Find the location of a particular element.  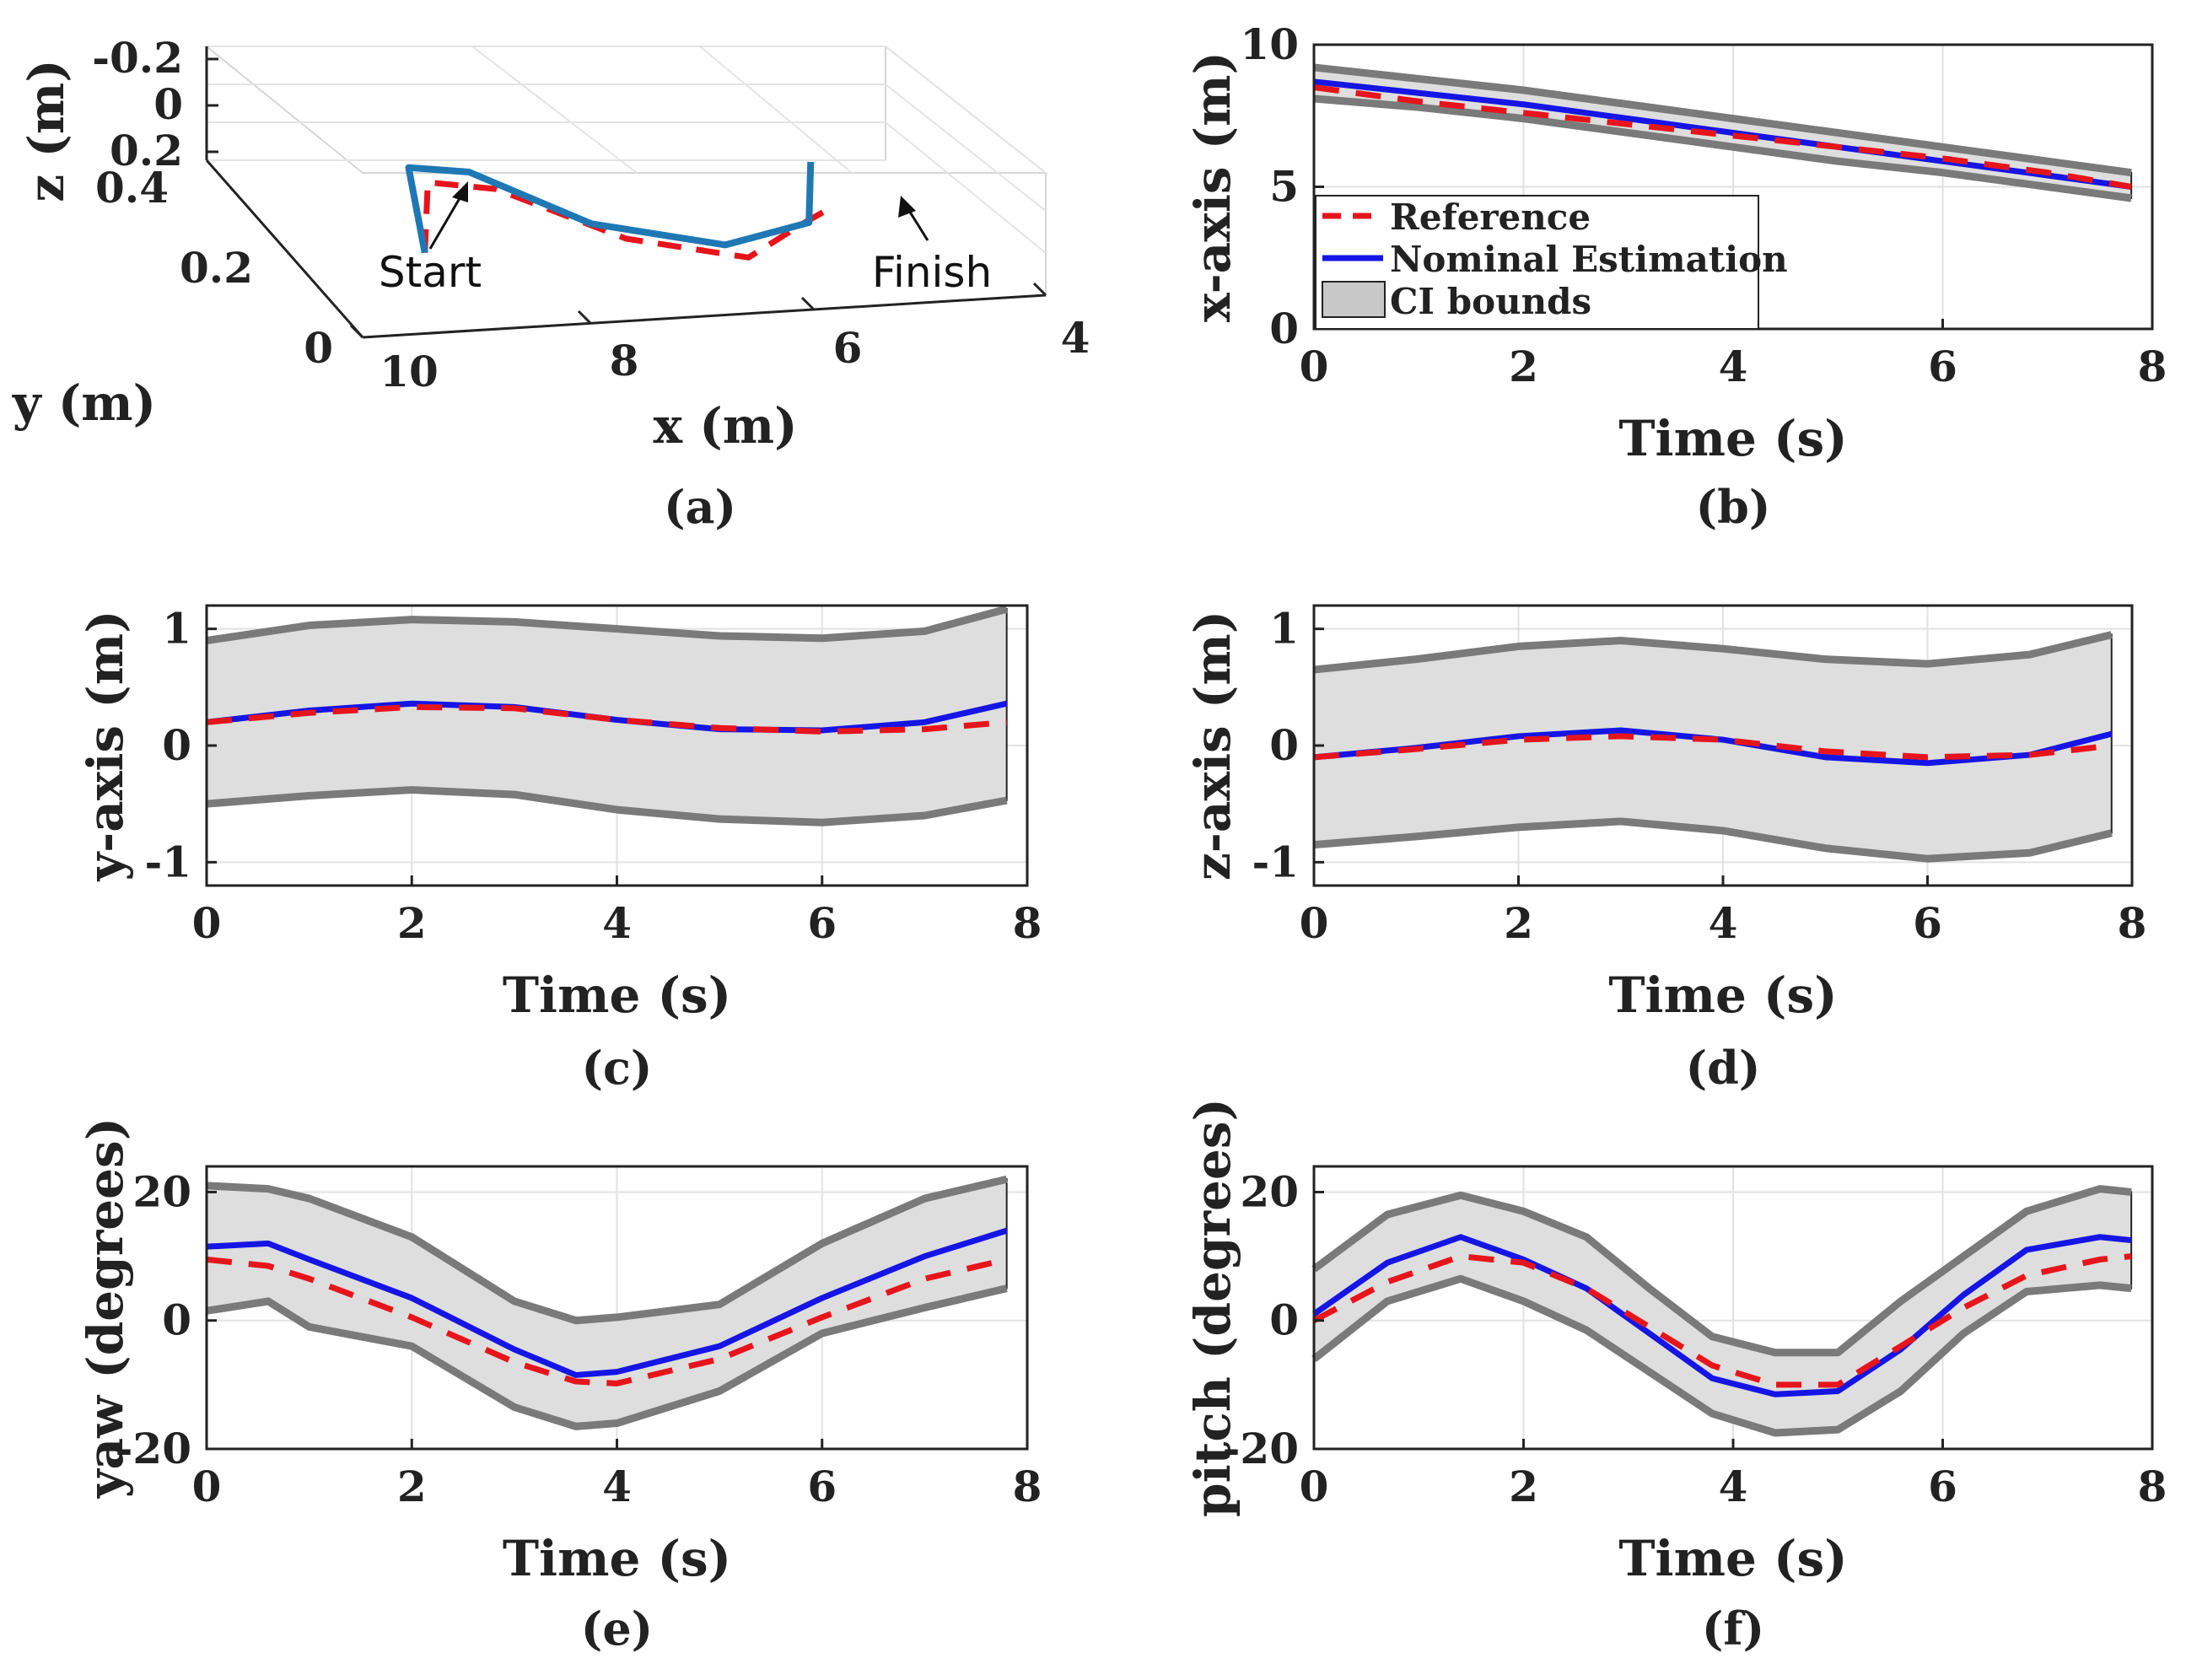

panel-caption: (f) is located at coordinates (1733, 1629).